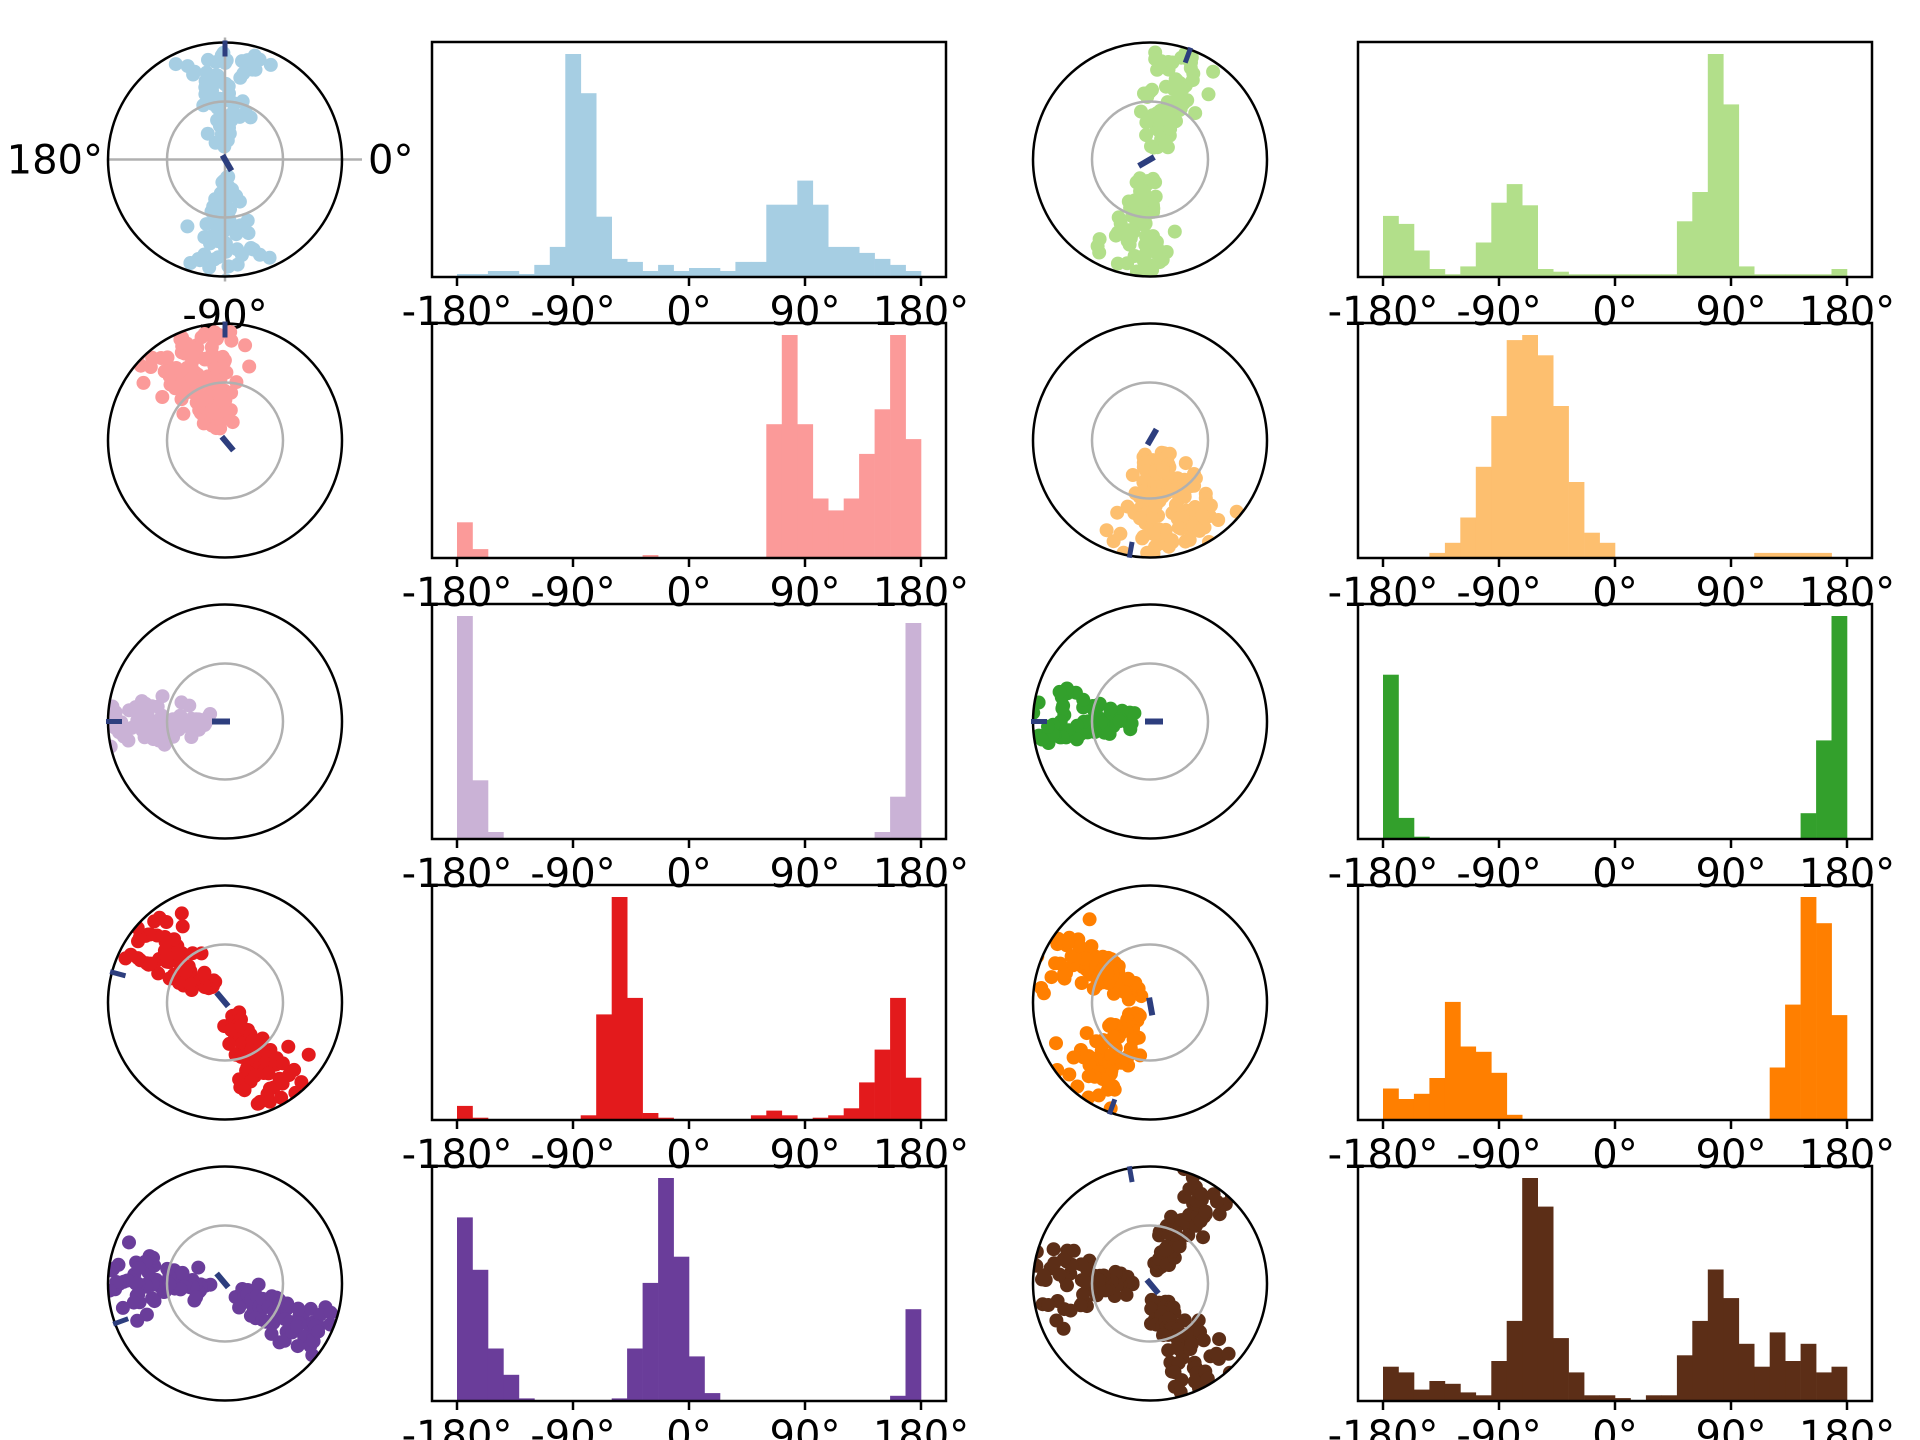 Image resolution: width=1920 pixels, height=1440 pixels. Describe the element at coordinates (121, 1321) in the screenshot. I see `mean-marker-outer` at that location.